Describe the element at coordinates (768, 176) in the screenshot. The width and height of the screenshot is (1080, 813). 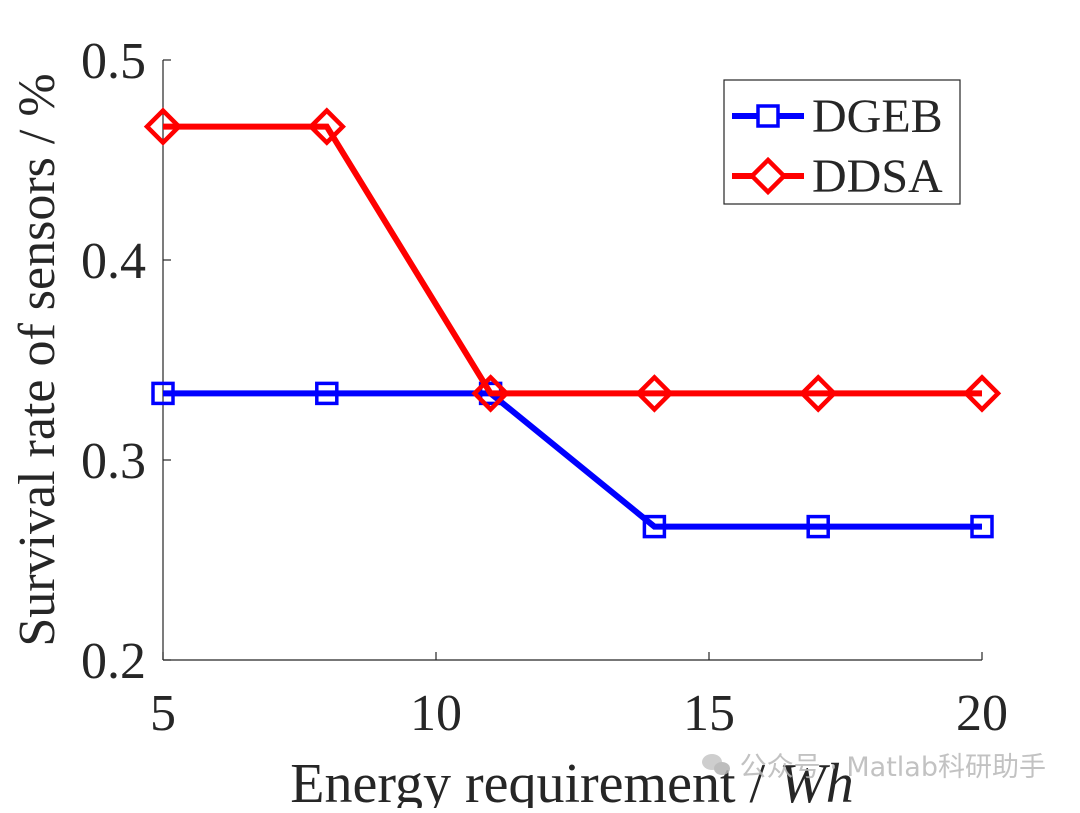
I see `legend-marker-diamond` at that location.